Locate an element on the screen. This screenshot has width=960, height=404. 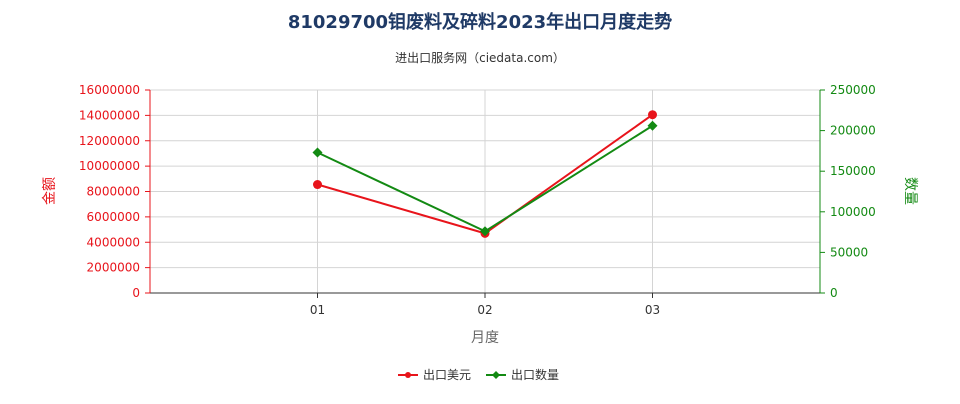
left-tick-label: 2000000 is located at coordinates (113, 268).